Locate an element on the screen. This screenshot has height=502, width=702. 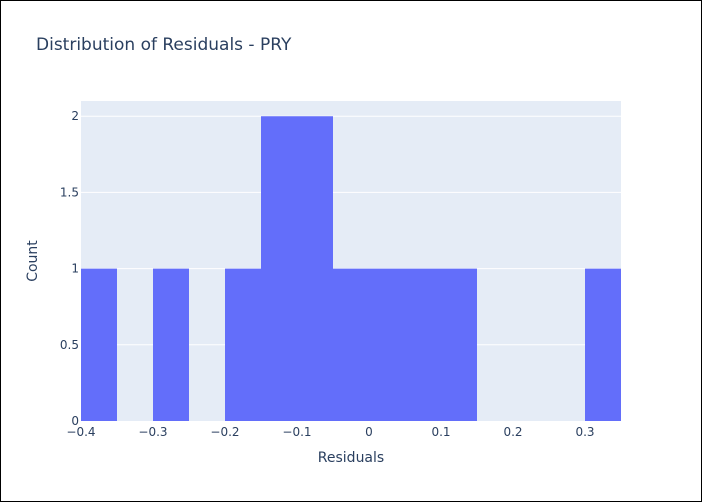
y-tick-label: 0.5 is located at coordinates (69, 345).